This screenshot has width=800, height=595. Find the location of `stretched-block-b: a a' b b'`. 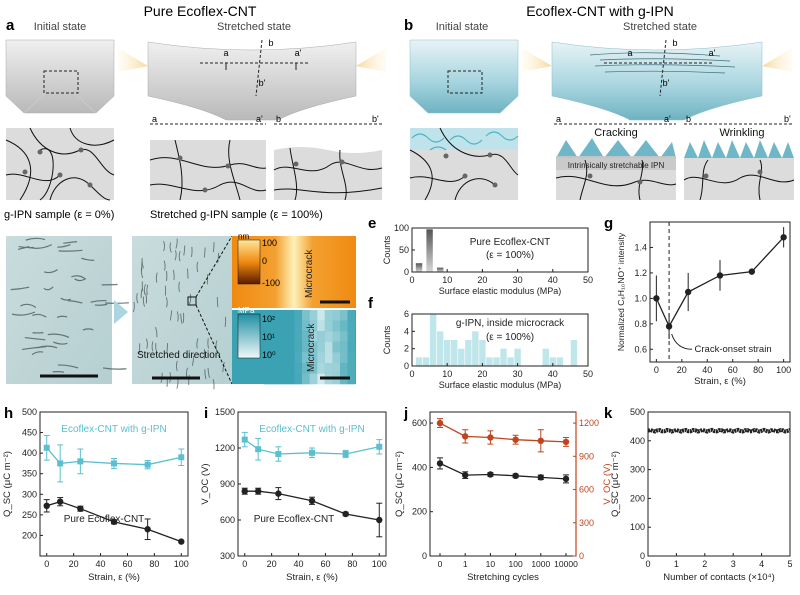

stretched-block-b: a a' b b' is located at coordinates (657, 79).